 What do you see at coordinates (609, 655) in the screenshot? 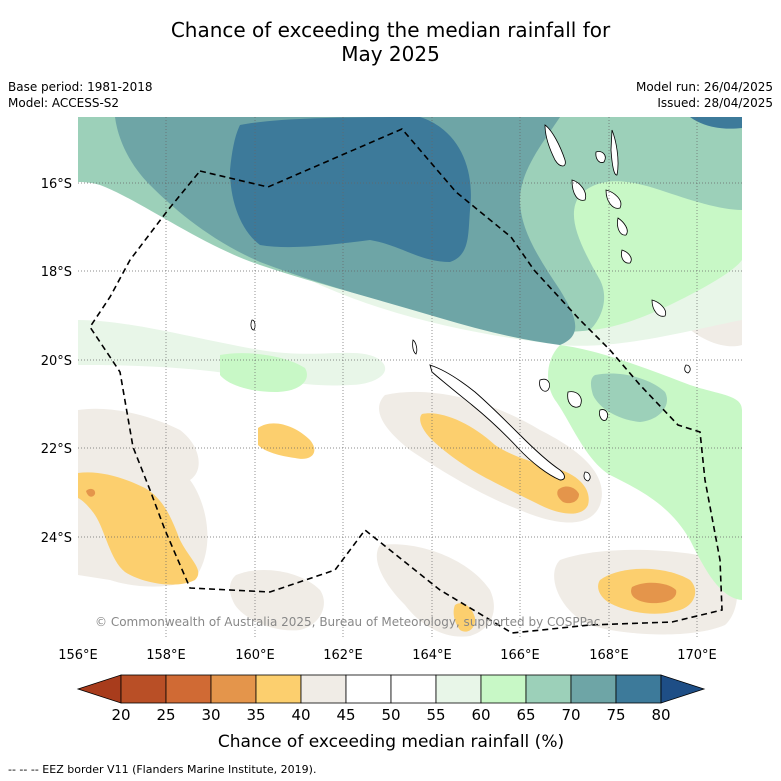
I see `lon-label: 168°E` at bounding box center [609, 655].